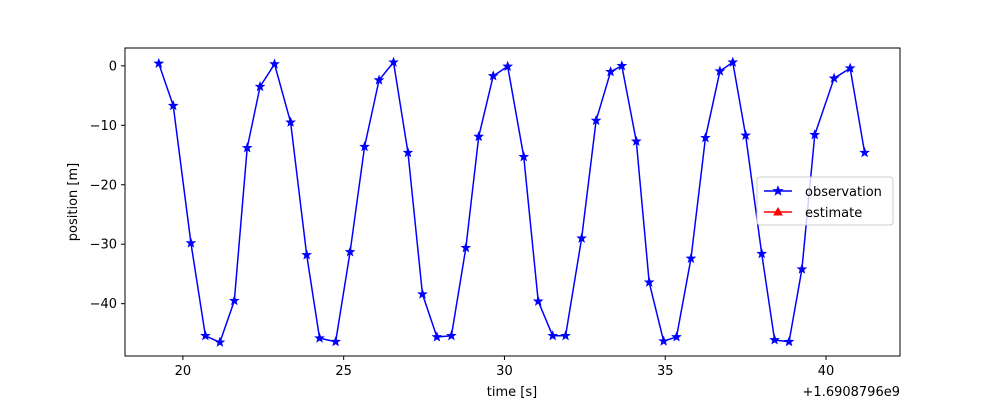 This screenshot has height=400, width=1000. Describe the element at coordinates (103, 304) in the screenshot. I see `y-tick-label: −40` at that location.